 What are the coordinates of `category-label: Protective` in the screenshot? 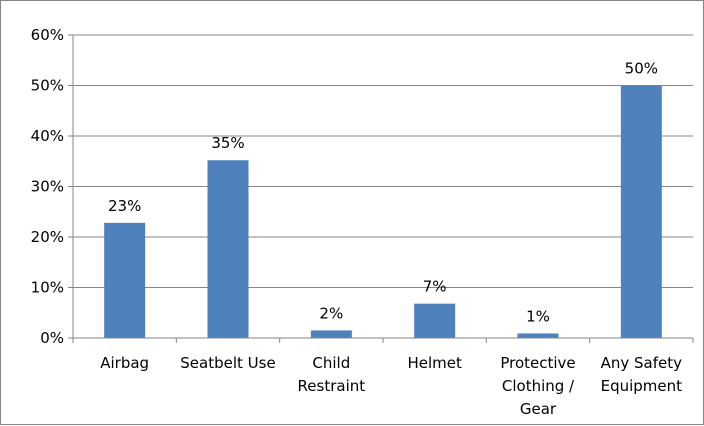 It's located at (537, 363).